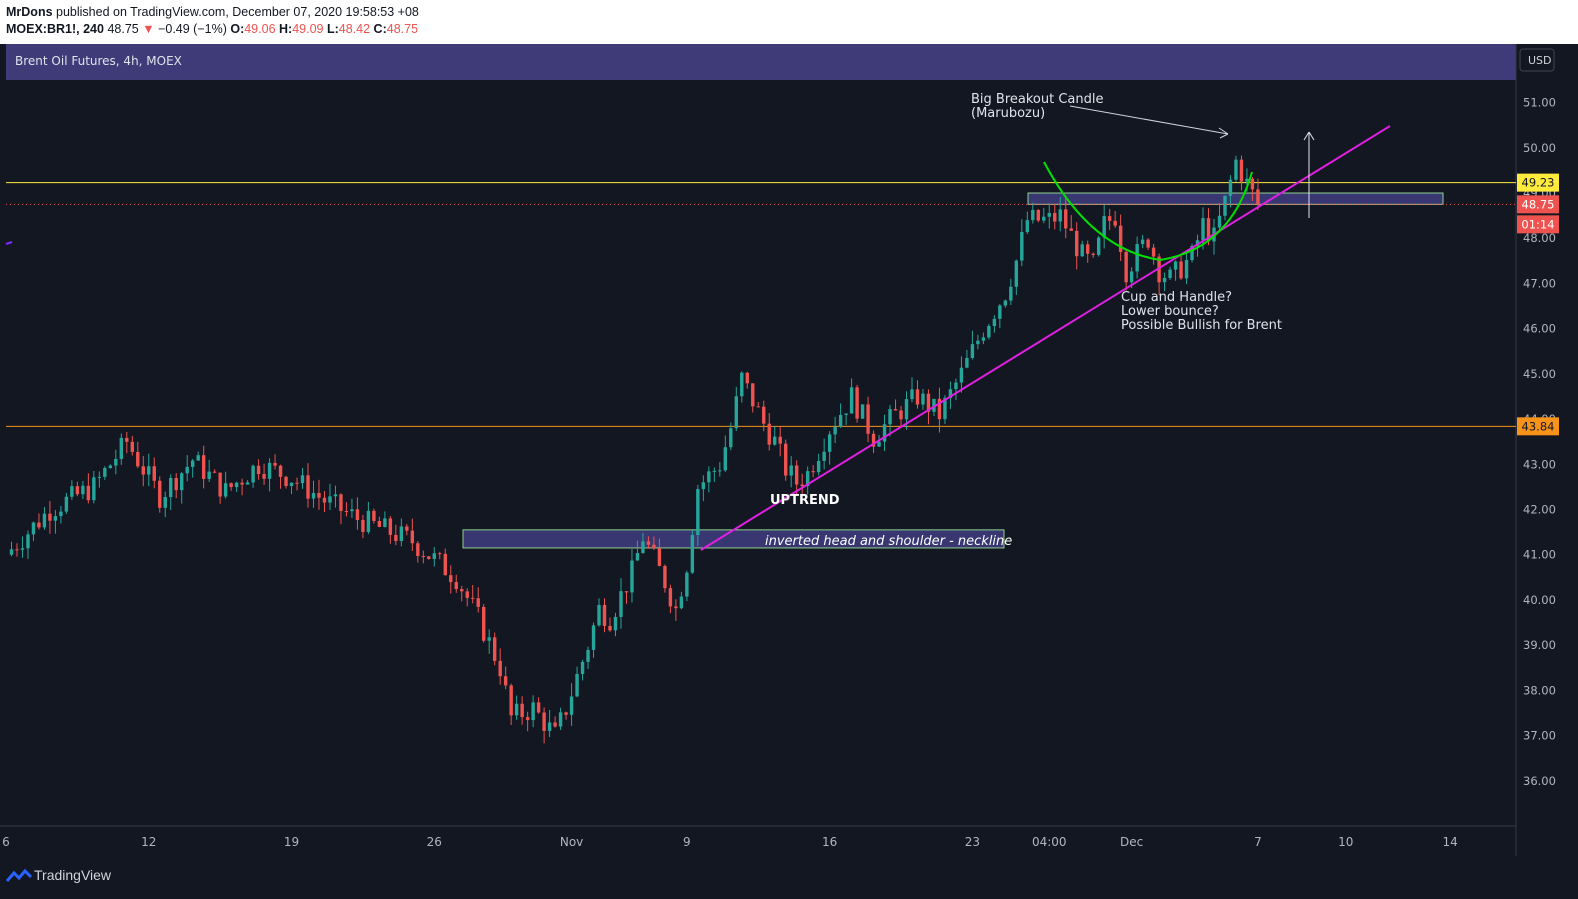  Describe the element at coordinates (761, 62) in the screenshot. I see `title-banner` at that location.